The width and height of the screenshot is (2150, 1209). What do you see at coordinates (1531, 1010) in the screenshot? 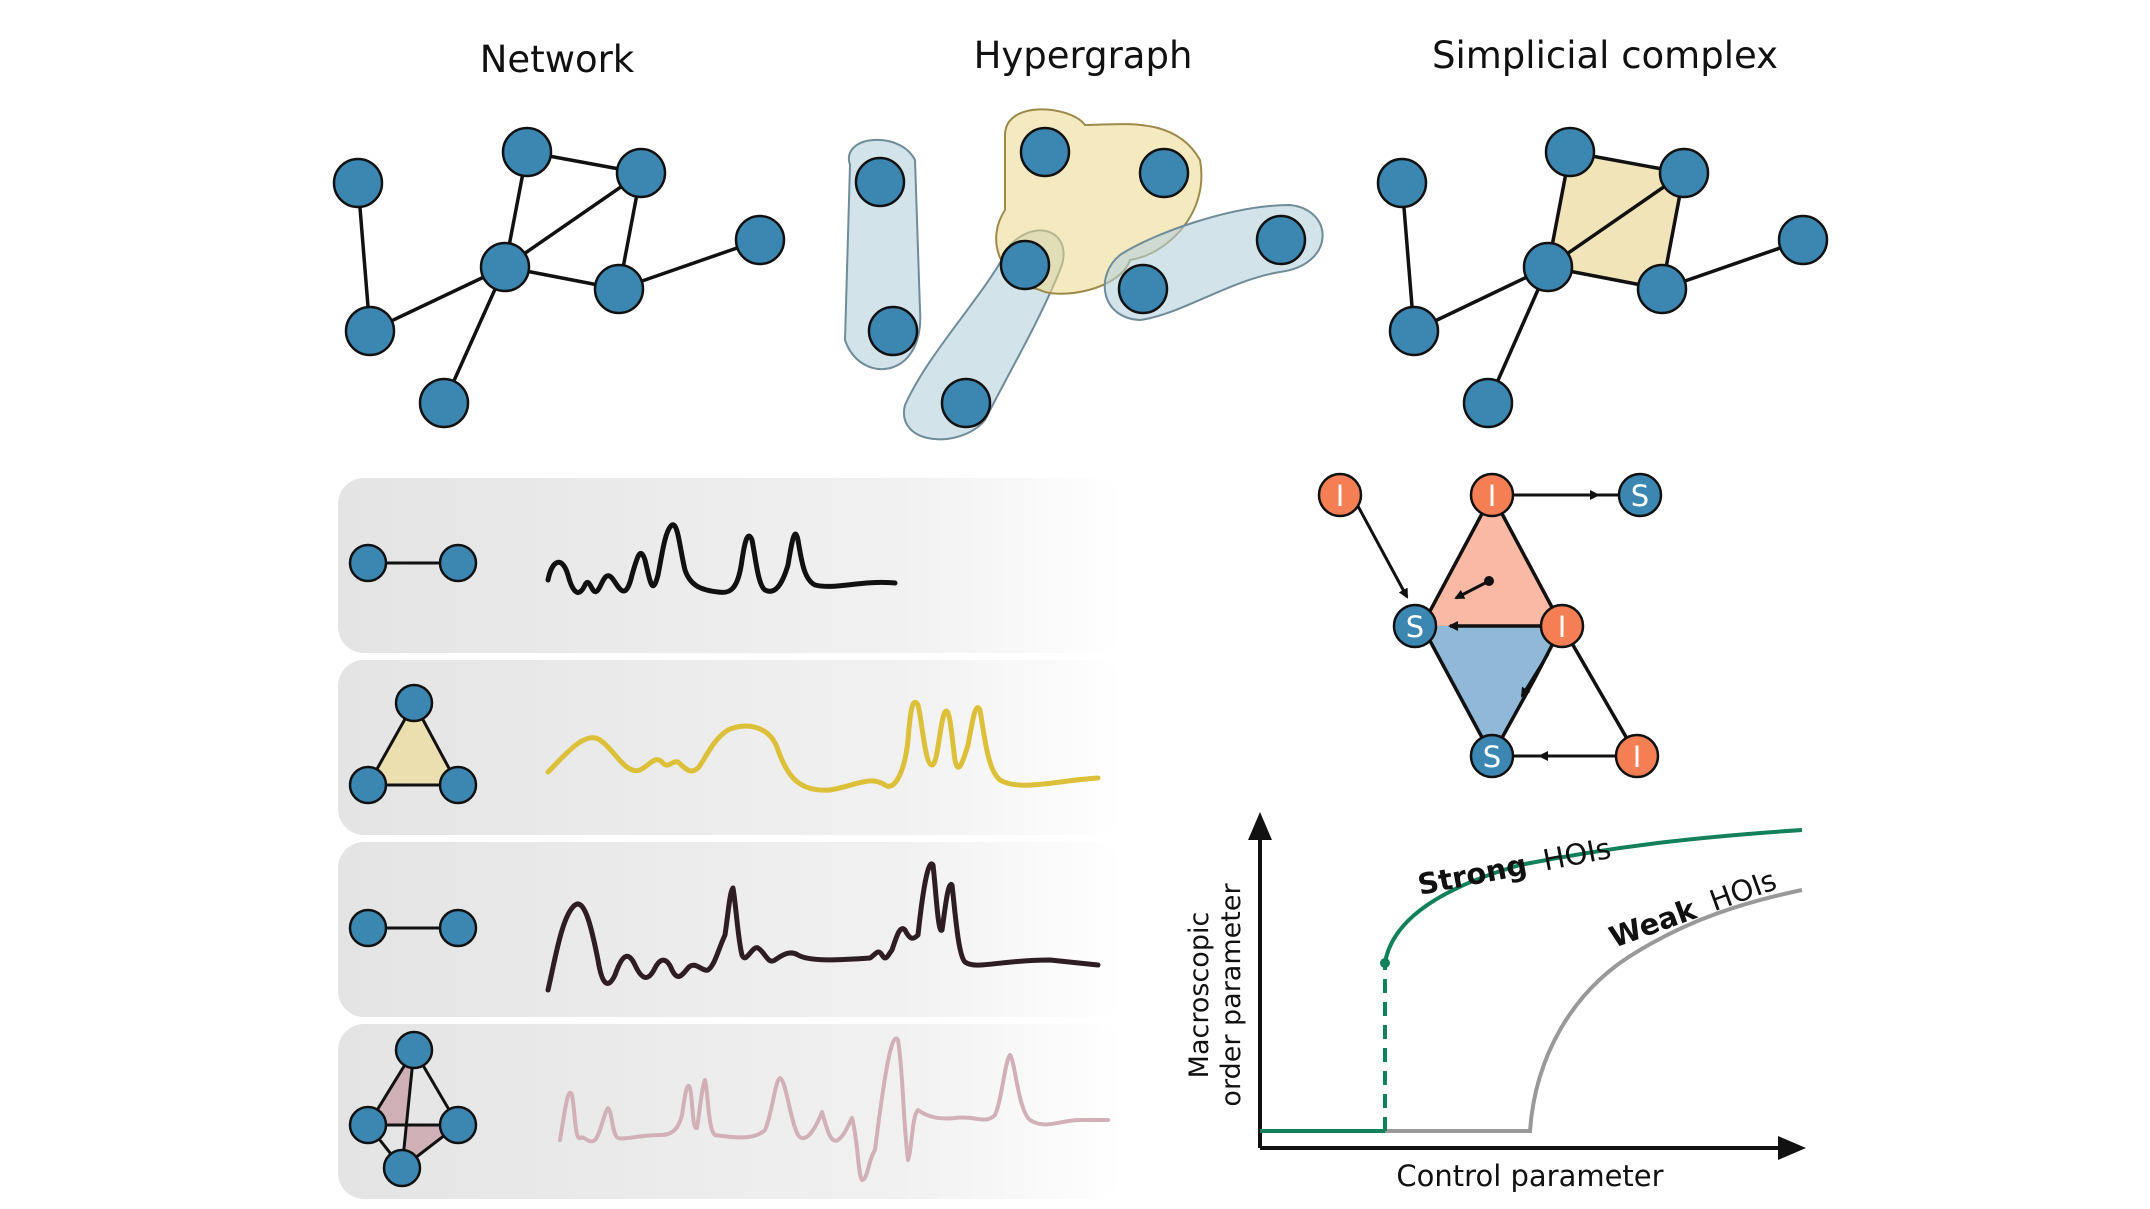
I see `weak-hois-curve` at bounding box center [1531, 1010].